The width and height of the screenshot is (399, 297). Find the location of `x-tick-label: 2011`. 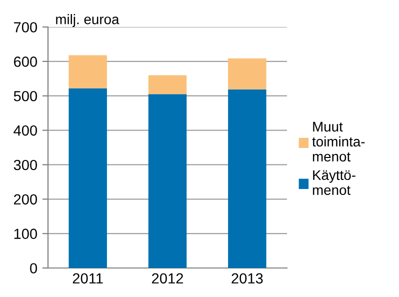

x-tick-label: 2011 is located at coordinates (87, 278).